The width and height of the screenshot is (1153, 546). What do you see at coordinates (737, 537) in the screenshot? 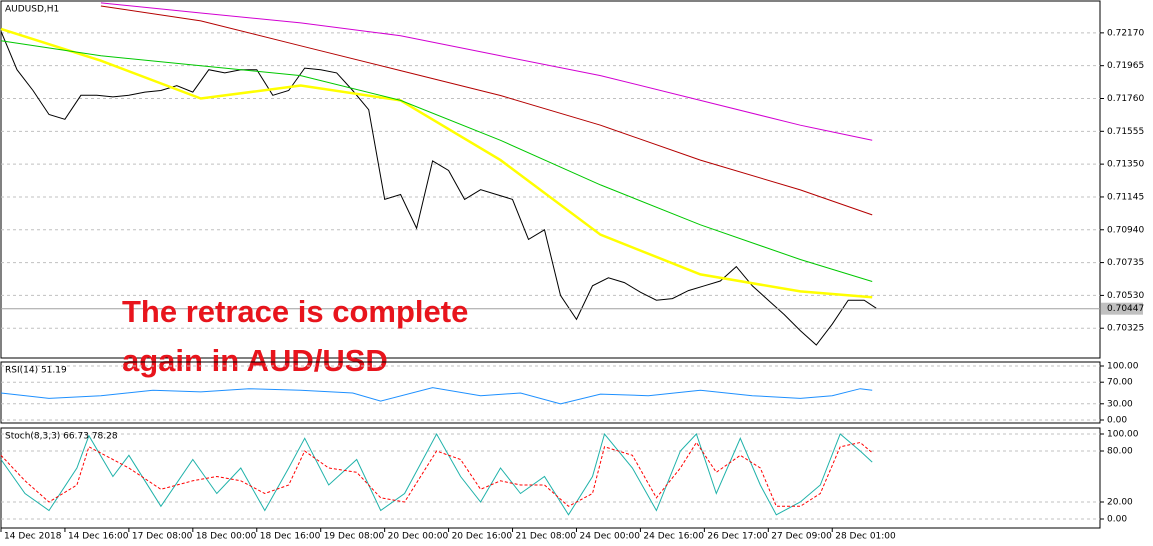
I see `x-tick-label: 26 Dec 17:00` at bounding box center [737, 537].